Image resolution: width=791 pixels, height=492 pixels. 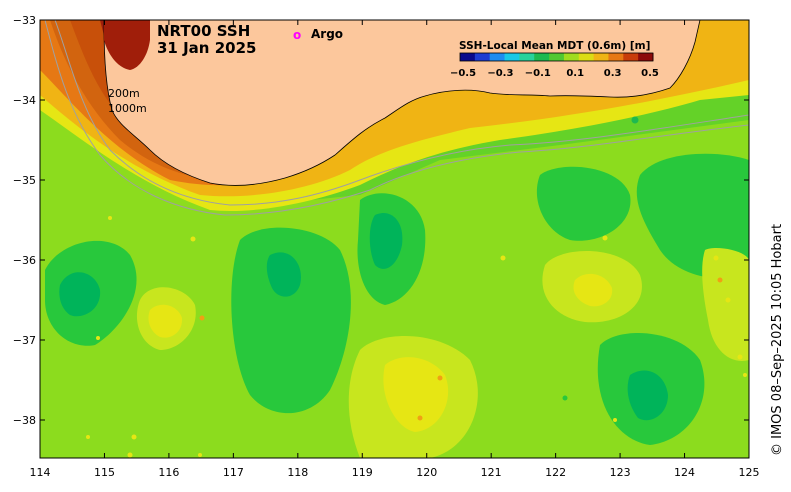 I want to click on y-tick-label: −38, so click(x=24, y=420).